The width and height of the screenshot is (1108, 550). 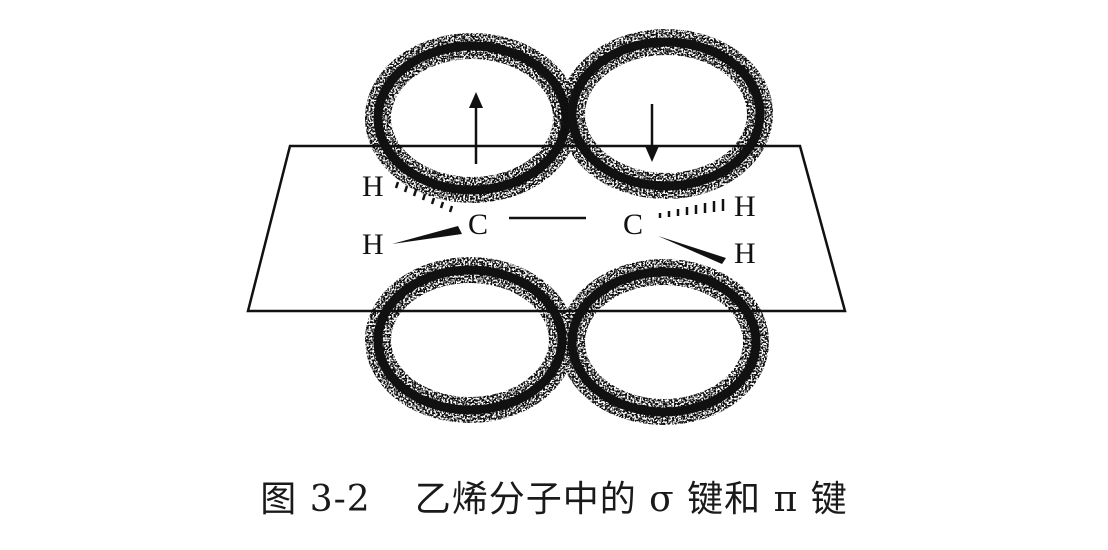 What do you see at coordinates (373, 244) in the screenshot?
I see `hydrogen-atom-lower-left: H` at bounding box center [373, 244].